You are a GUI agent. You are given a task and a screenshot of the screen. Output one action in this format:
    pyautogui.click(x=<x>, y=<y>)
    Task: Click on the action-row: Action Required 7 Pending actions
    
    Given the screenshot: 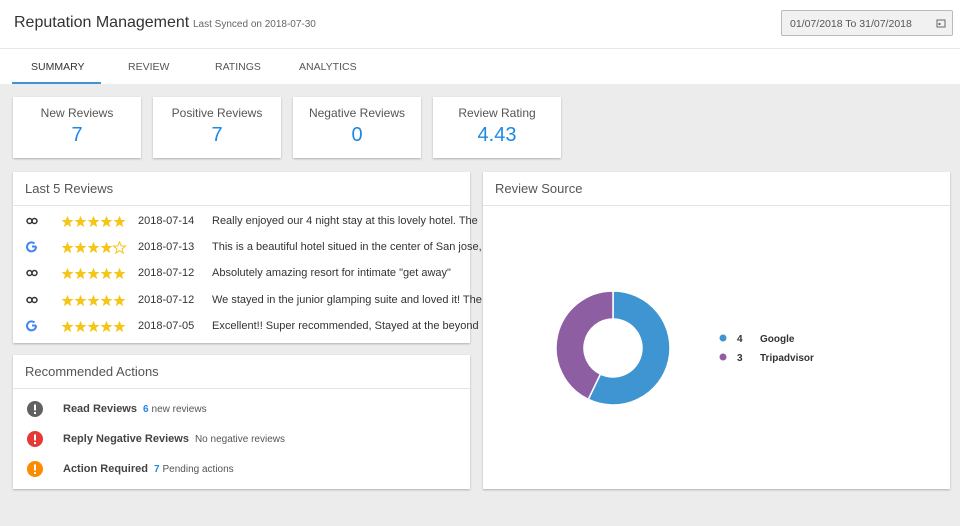 What is the action you would take?
    pyautogui.click(x=237, y=470)
    